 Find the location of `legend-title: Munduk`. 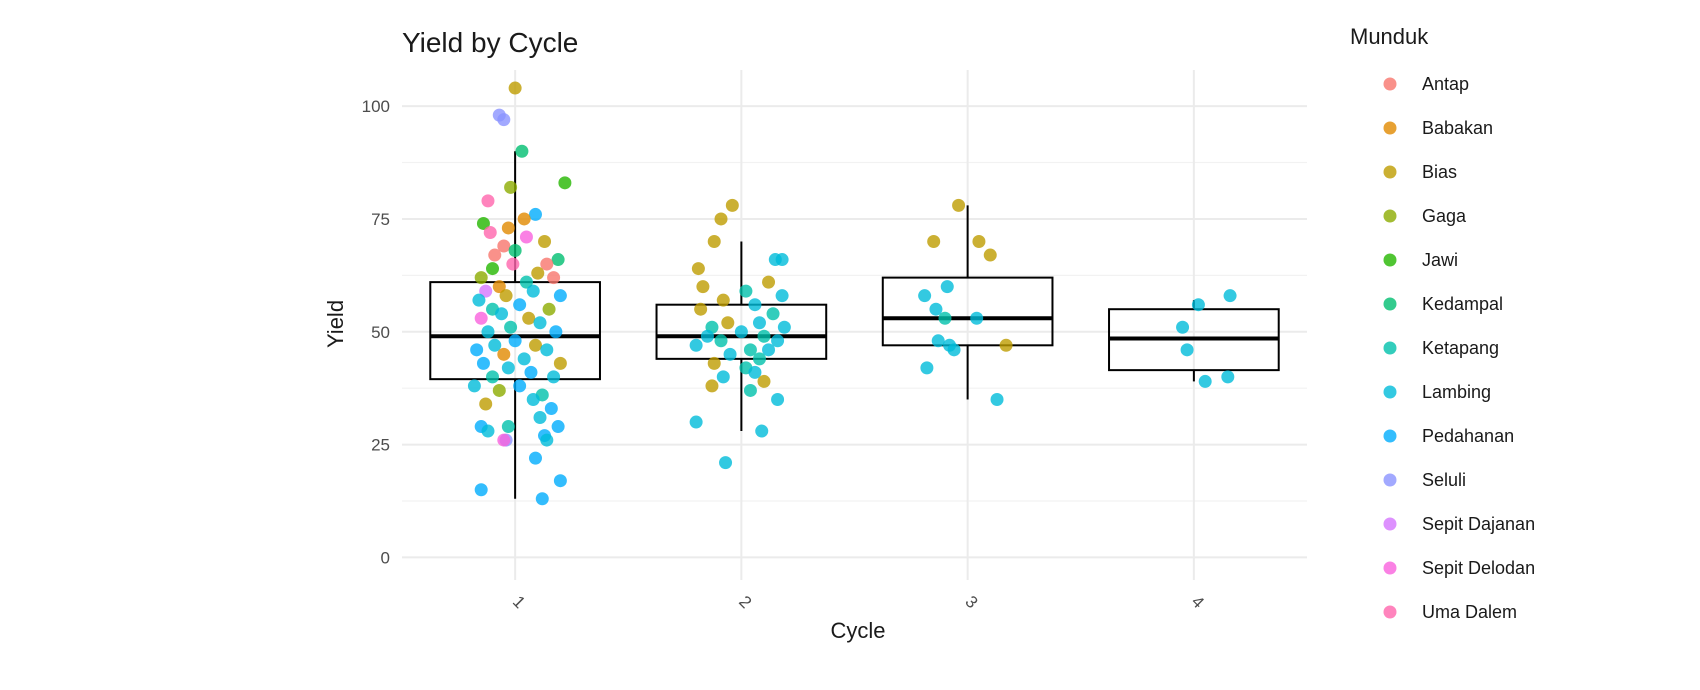

legend-title: Munduk is located at coordinates (1389, 36).